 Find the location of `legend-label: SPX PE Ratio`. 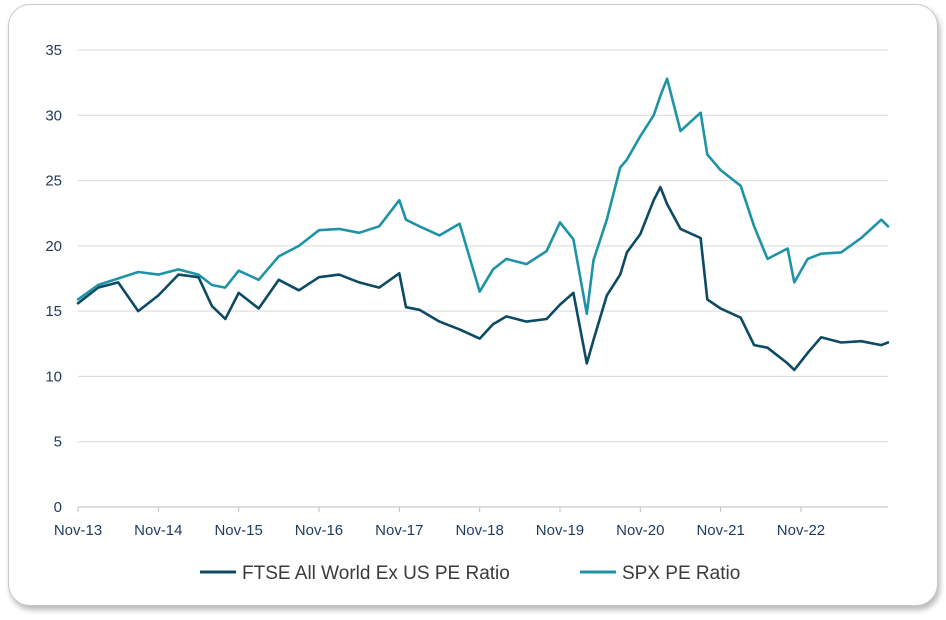

legend-label: SPX PE Ratio is located at coordinates (681, 573).